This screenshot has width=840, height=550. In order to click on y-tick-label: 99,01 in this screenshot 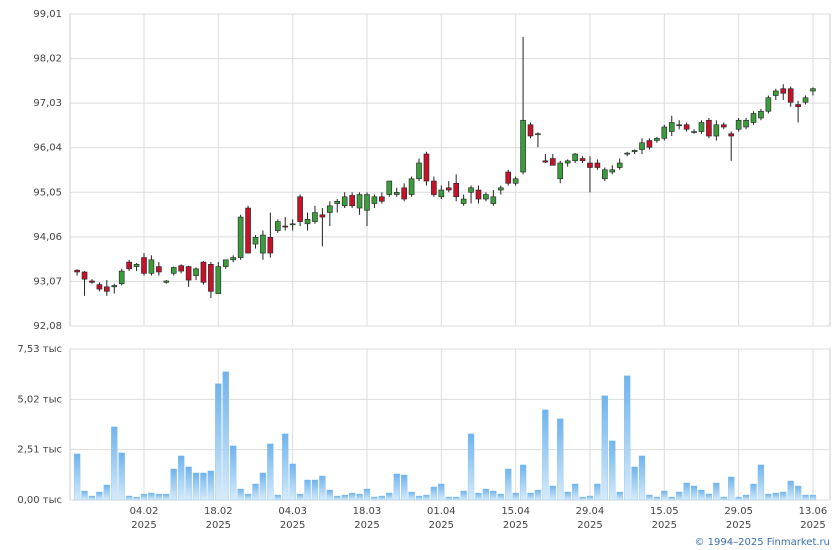, I will do `click(47, 14)`.